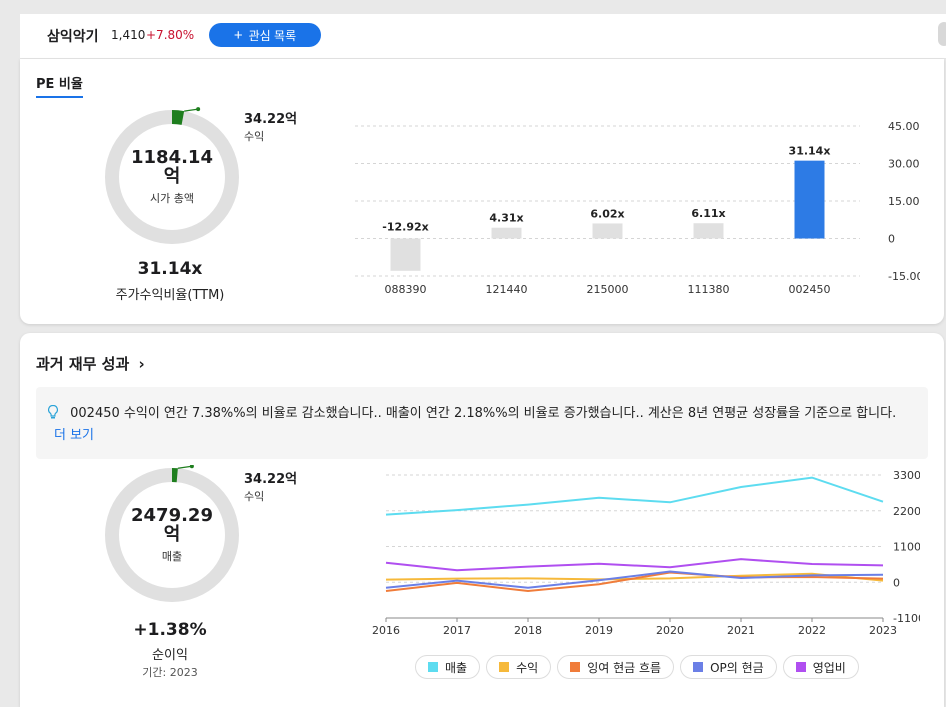 The width and height of the screenshot is (946, 707). I want to click on market-cap-value: 1184.14, so click(172, 157).